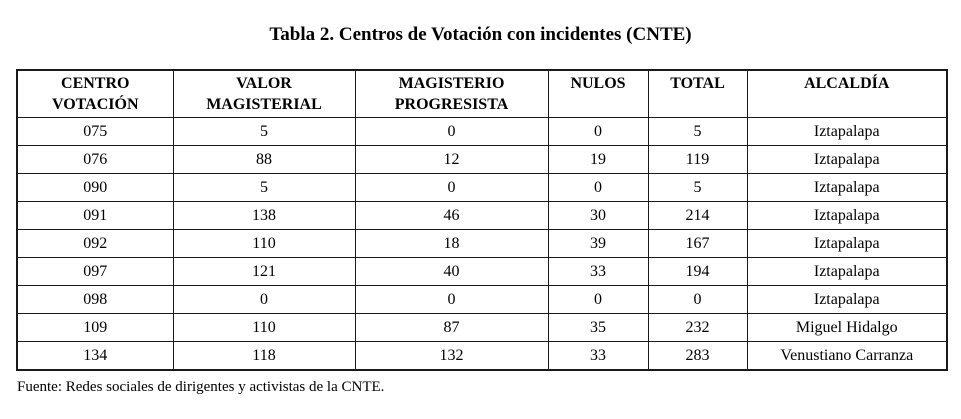 Image resolution: width=961 pixels, height=419 pixels. Describe the element at coordinates (95, 104) in the screenshot. I see `header-line: VOTACIÓN` at that location.